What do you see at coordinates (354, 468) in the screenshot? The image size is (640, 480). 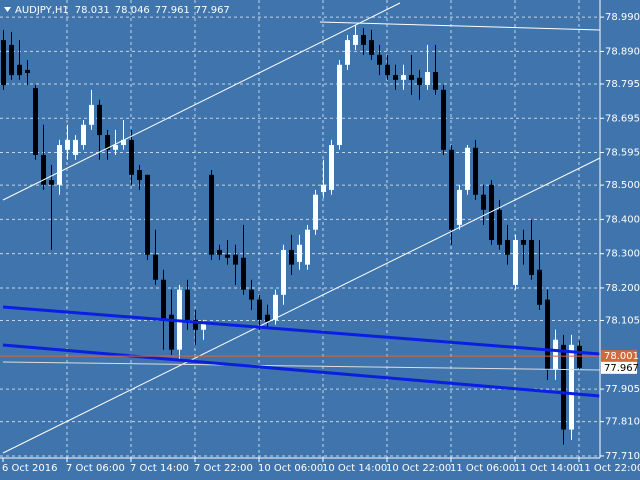 I see `x-tick-label: 10 Oct 14:00` at bounding box center [354, 468].